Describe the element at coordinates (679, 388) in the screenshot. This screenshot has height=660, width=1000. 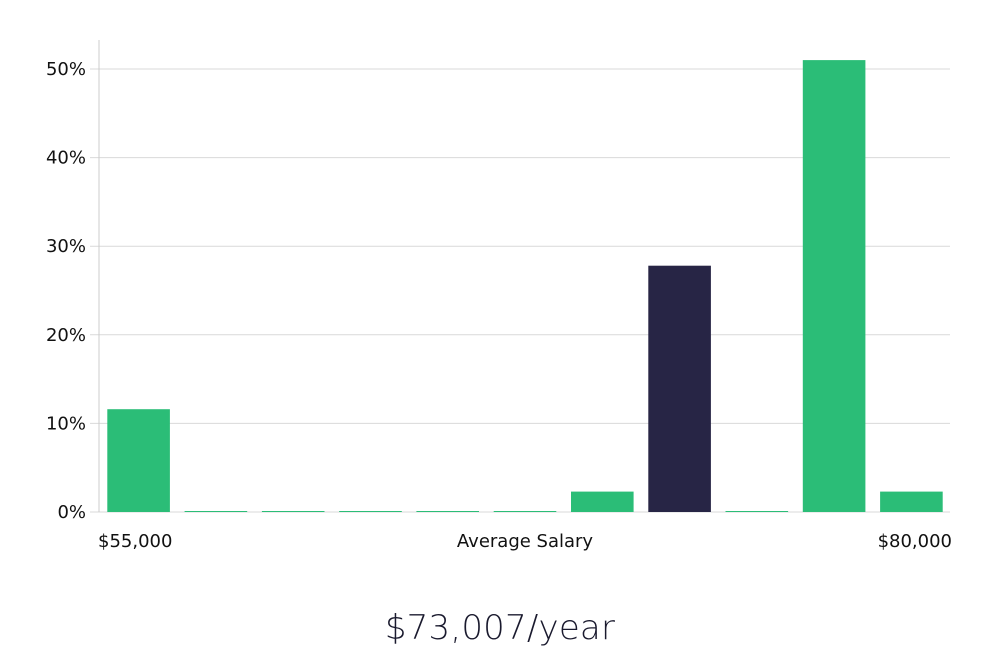
I see `bar-highlighted` at that location.